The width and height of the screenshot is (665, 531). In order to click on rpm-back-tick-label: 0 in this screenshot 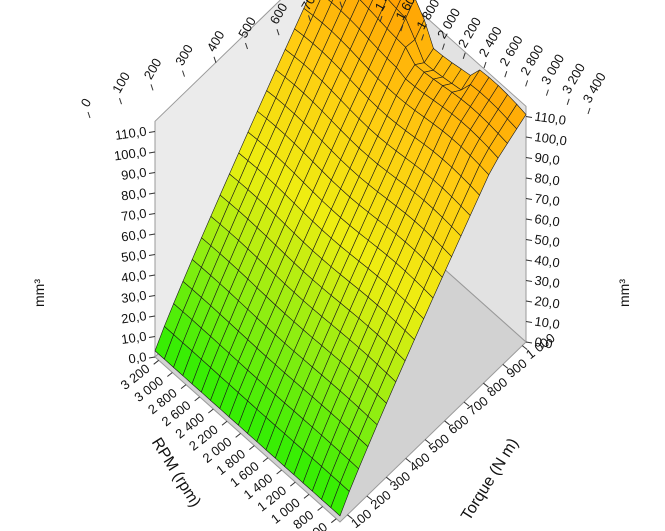, I will do `click(86, 103)`.